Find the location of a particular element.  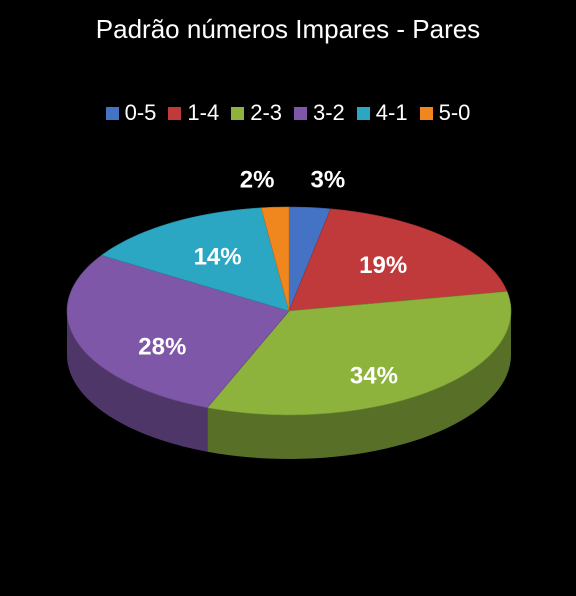

legend-label: 4-1 is located at coordinates (391, 112).